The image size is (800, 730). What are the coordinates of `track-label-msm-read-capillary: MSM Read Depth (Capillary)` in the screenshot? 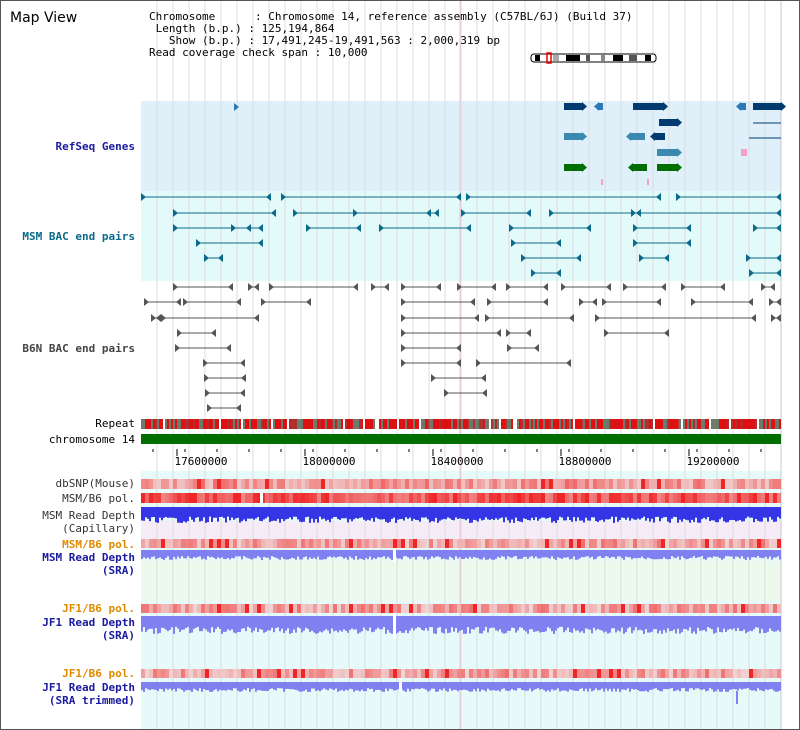 It's located at (88, 522).